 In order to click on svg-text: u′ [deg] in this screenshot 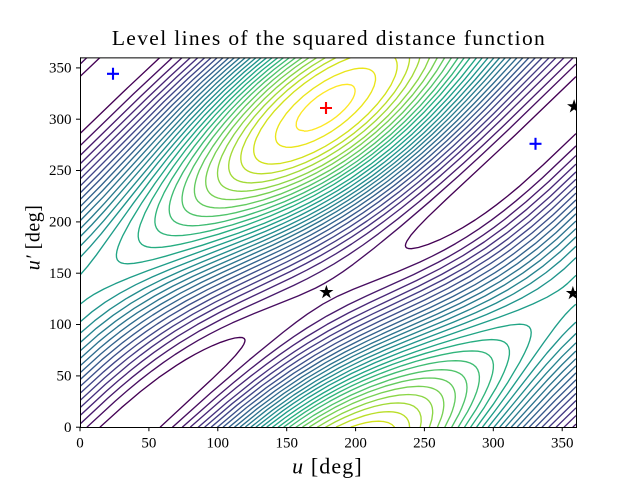, I will do `click(34, 238)`.